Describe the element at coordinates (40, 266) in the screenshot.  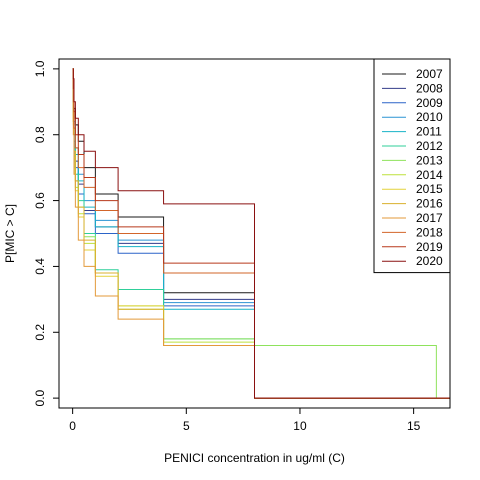
I see `y-tick-label: 0.4` at that location.